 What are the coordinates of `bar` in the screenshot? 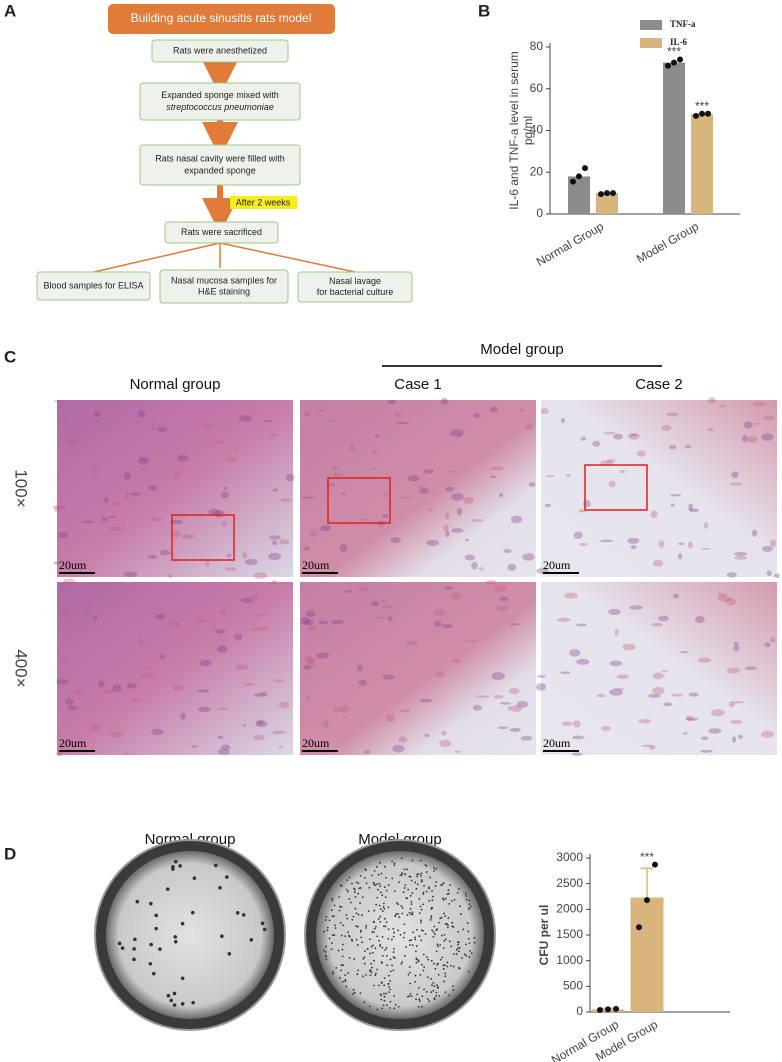 It's located at (579, 195).